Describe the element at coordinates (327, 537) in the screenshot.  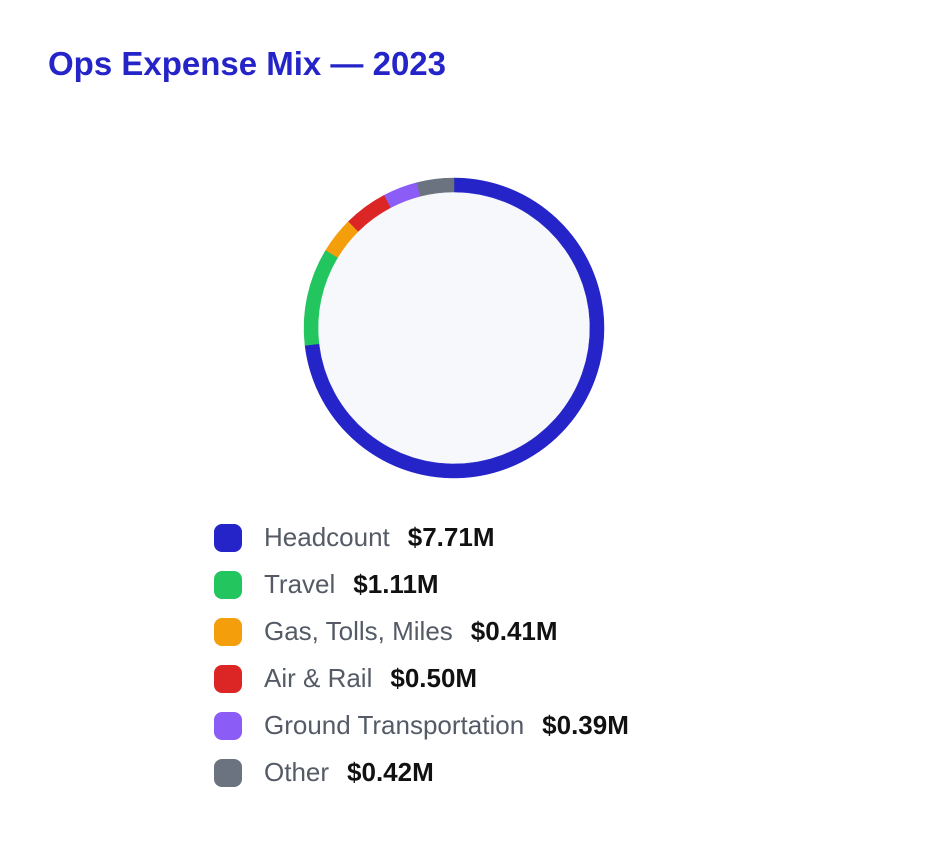
I see `legend-label: Headcount` at that location.